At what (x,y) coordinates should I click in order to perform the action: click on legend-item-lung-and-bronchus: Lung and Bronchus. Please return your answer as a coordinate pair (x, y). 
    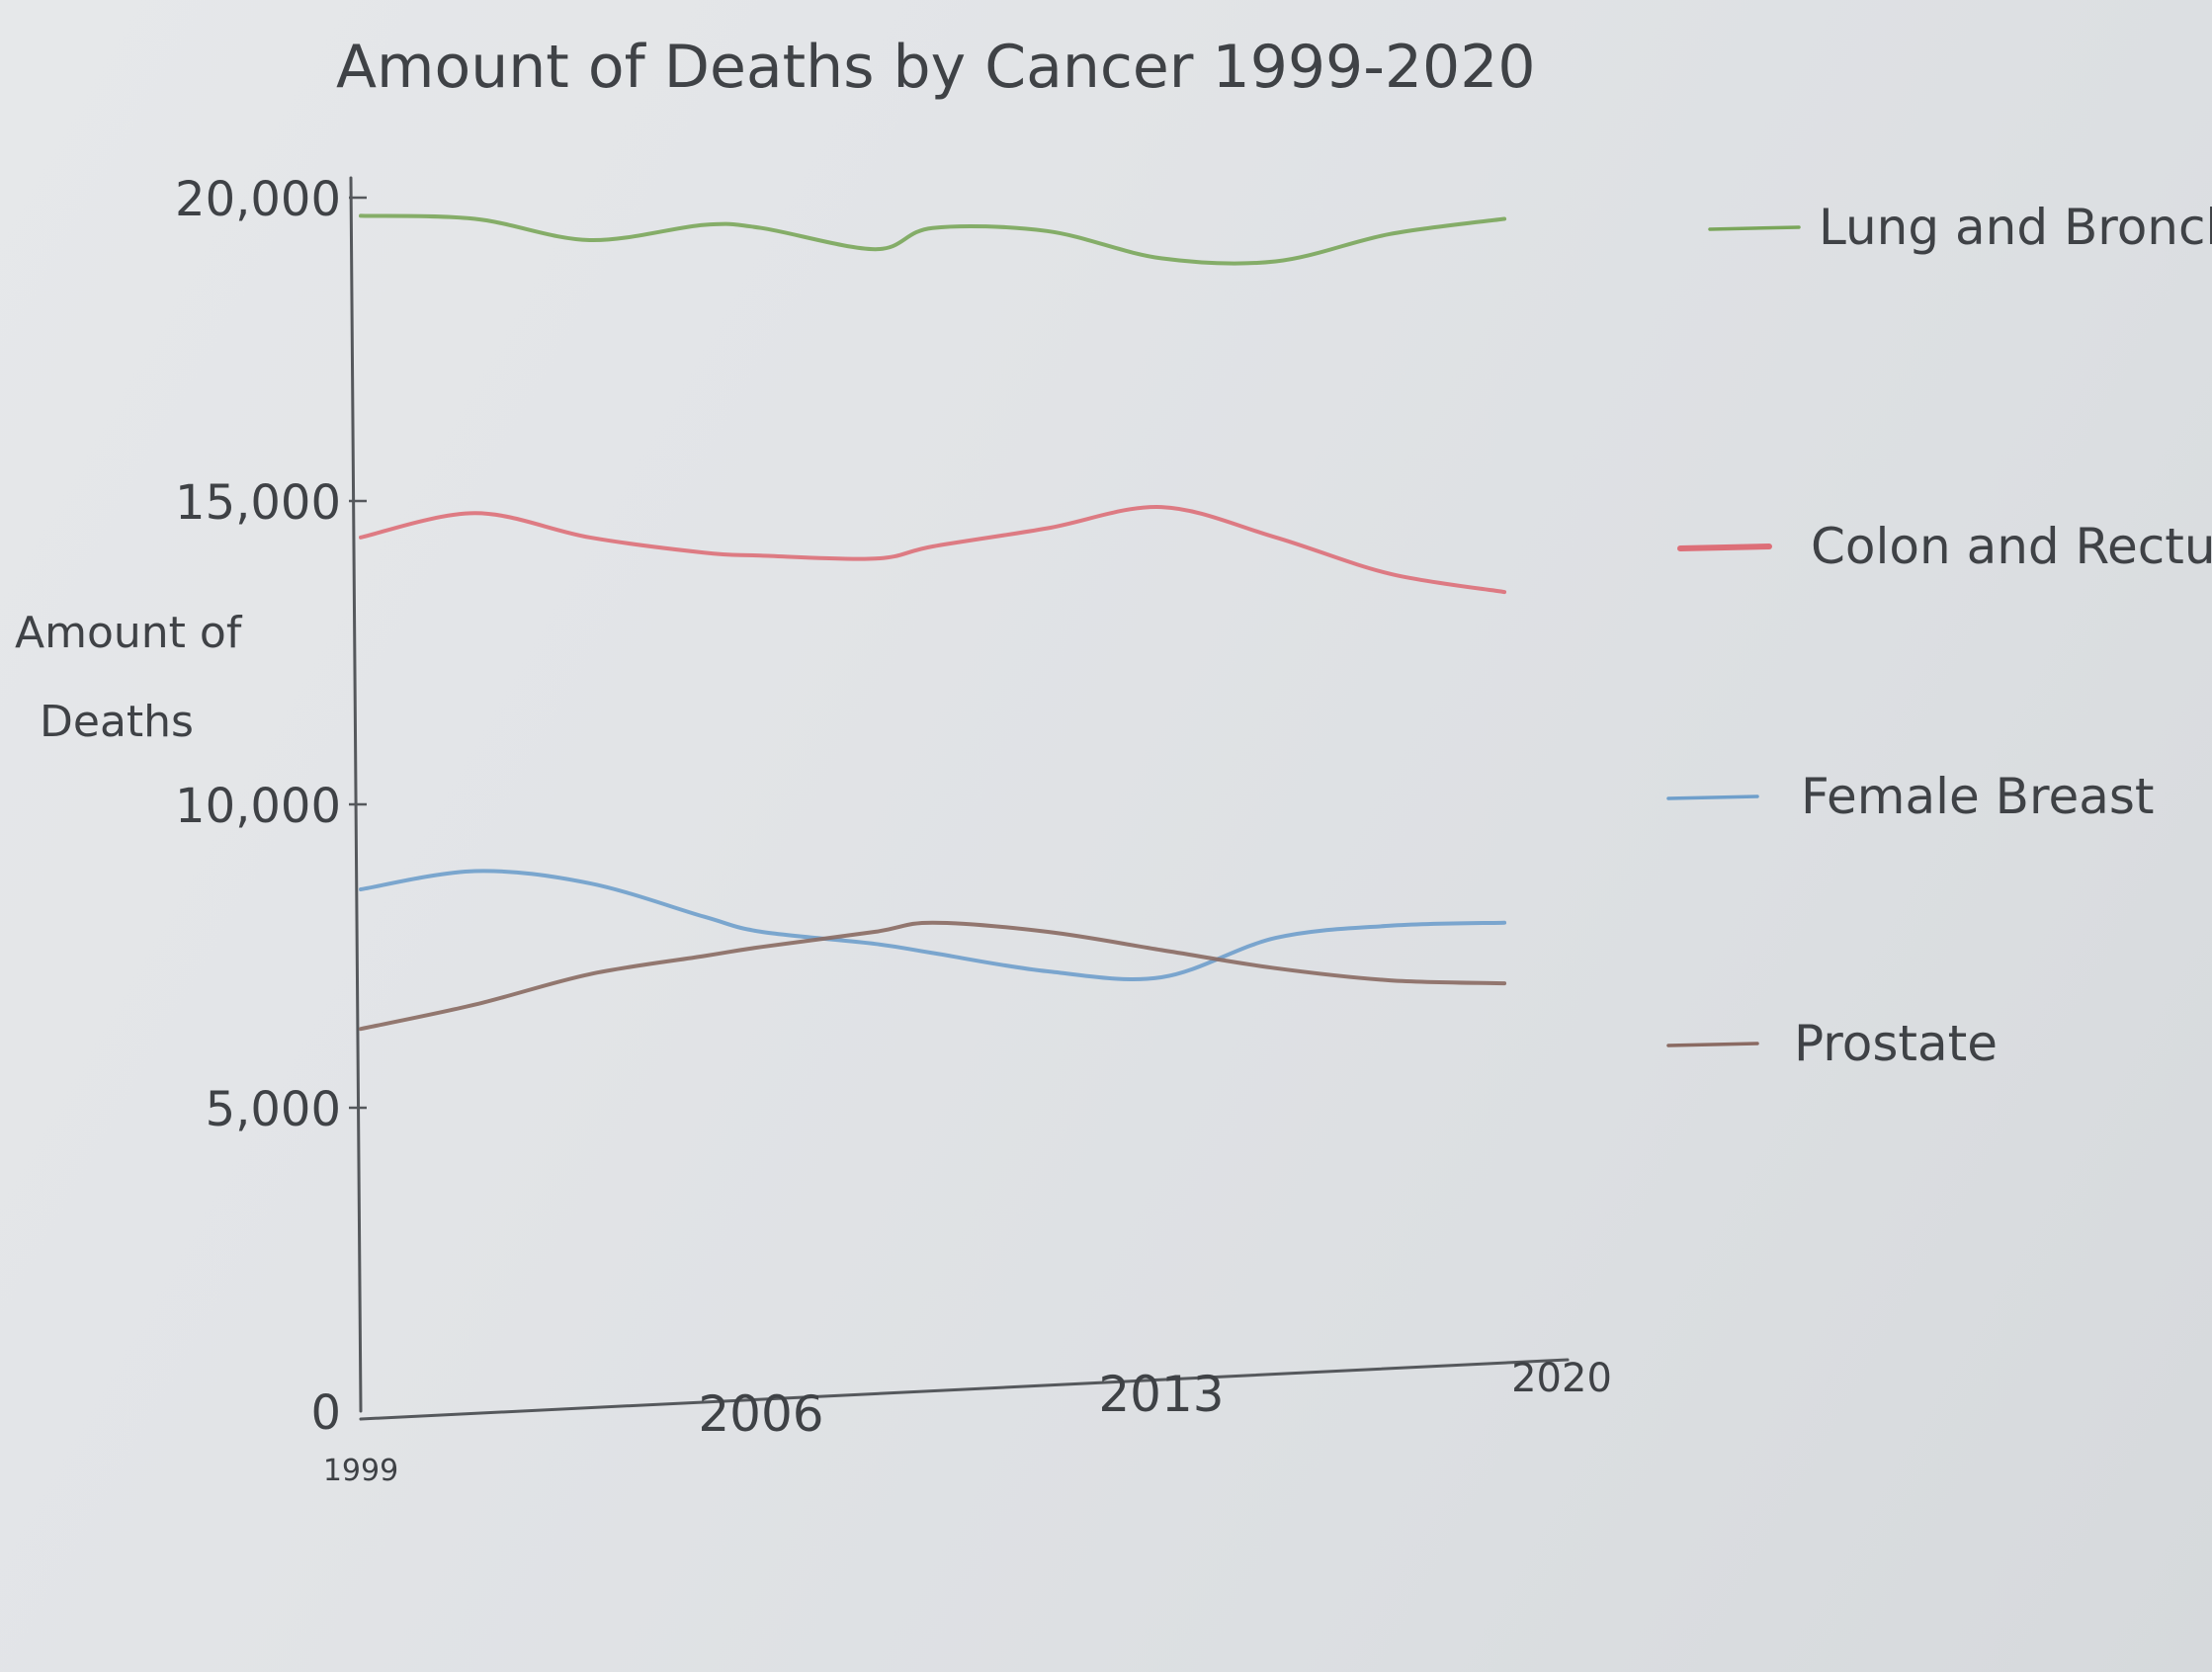
    Looking at the image, I should click on (1960, 227).